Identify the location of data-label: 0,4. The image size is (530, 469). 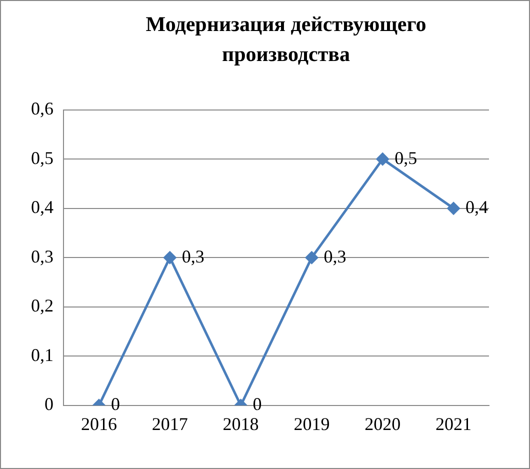
(477, 207).